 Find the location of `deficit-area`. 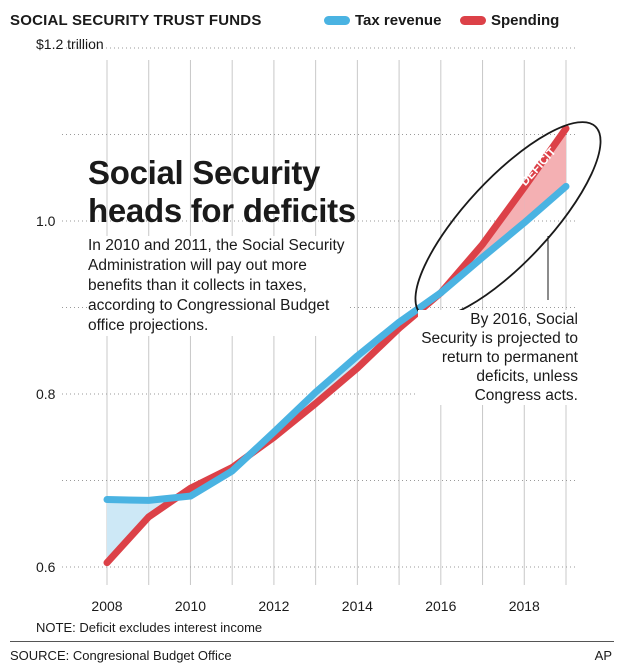

deficit-area is located at coordinates (545, 175).